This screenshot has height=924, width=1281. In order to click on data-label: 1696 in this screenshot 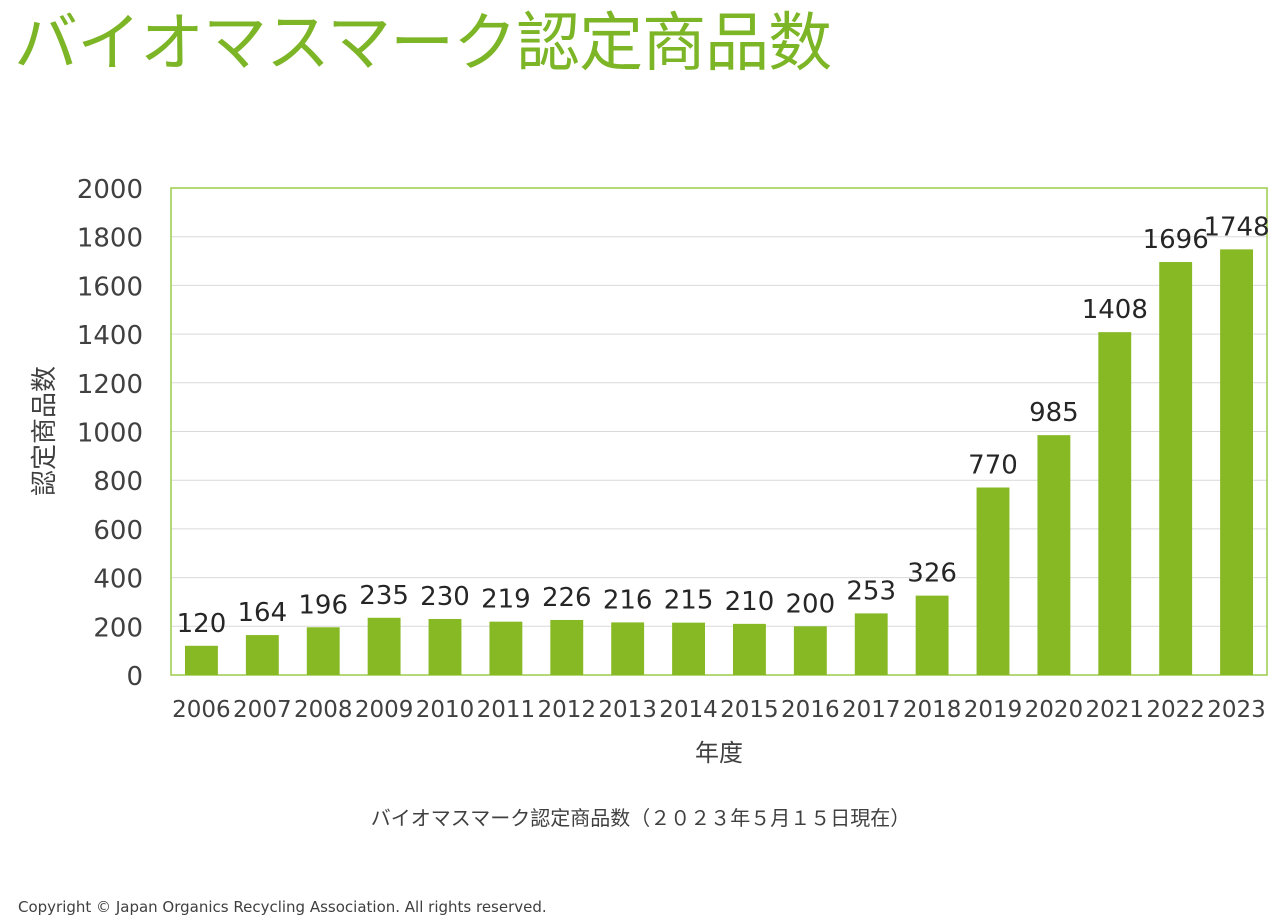, I will do `click(1176, 240)`.